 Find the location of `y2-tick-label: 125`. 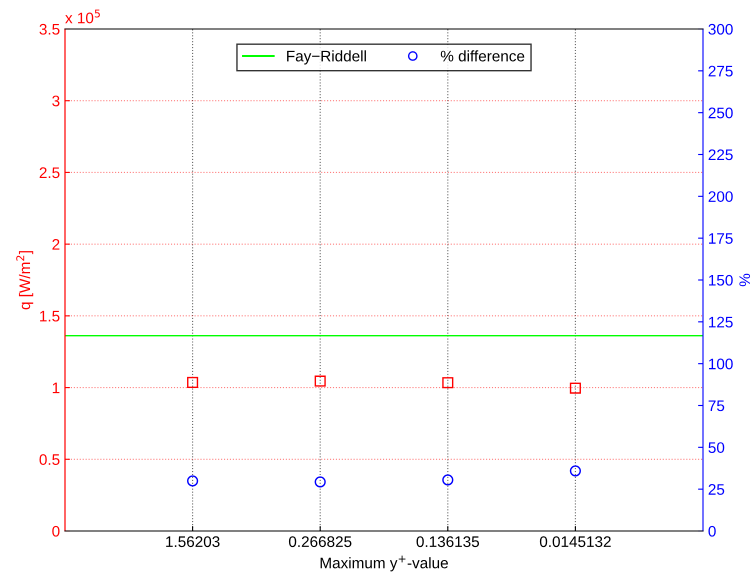

y2-tick-label: 125 is located at coordinates (721, 322).